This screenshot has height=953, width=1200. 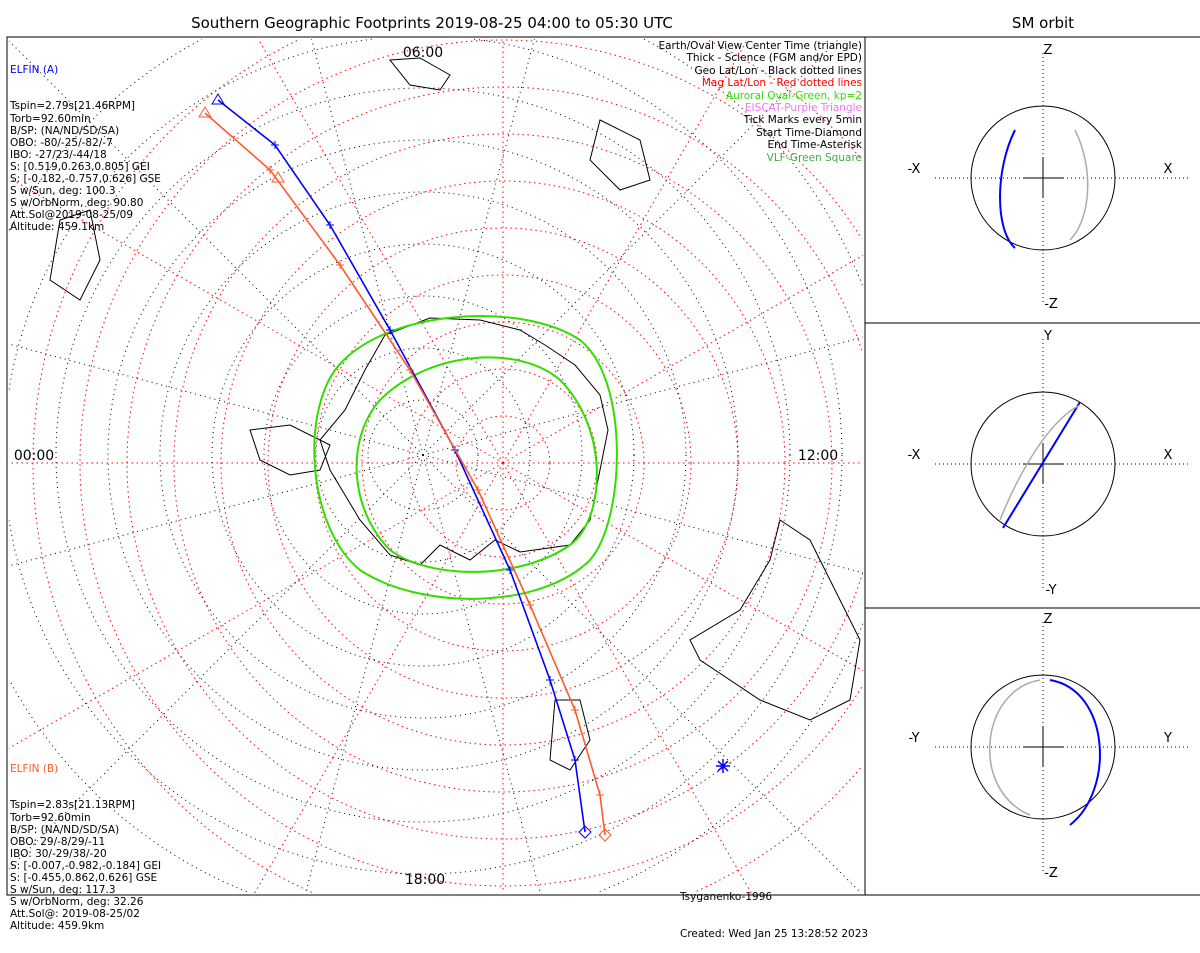 What do you see at coordinates (80, 166) in the screenshot?
I see `info-line: S: [0.519,0.263,0.805] GEI` at bounding box center [80, 166].